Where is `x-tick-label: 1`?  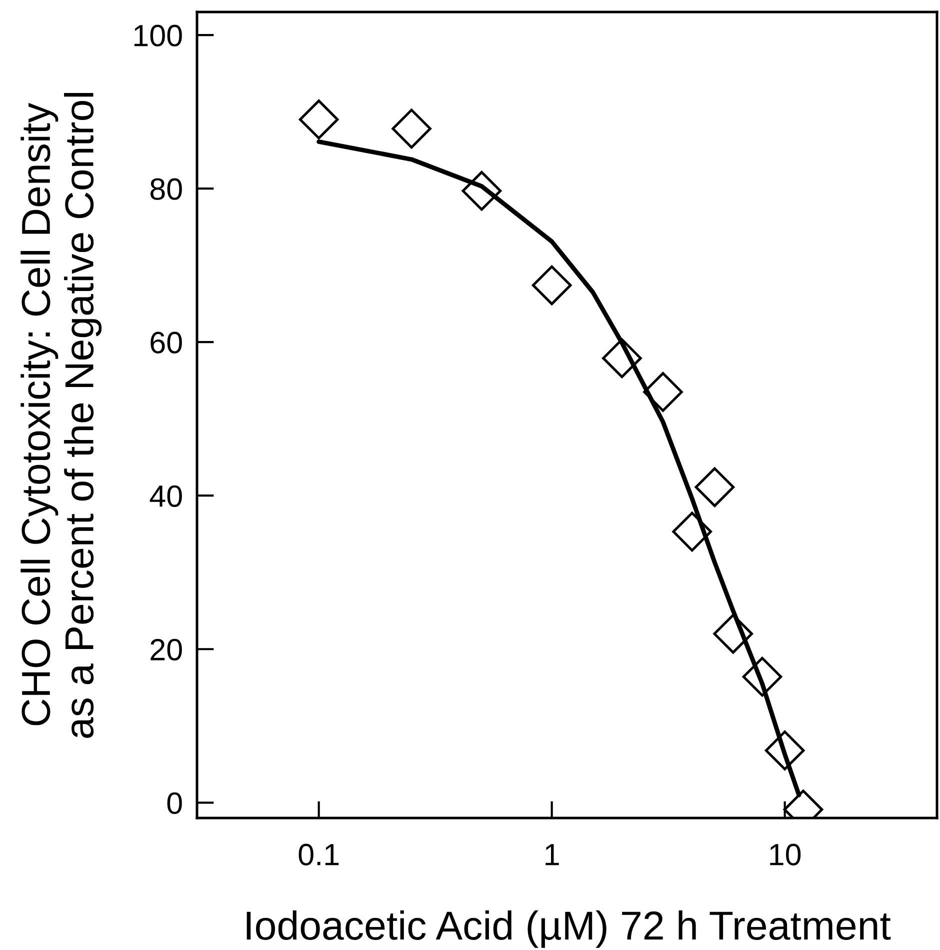 x-tick-label: 1 is located at coordinates (552, 855).